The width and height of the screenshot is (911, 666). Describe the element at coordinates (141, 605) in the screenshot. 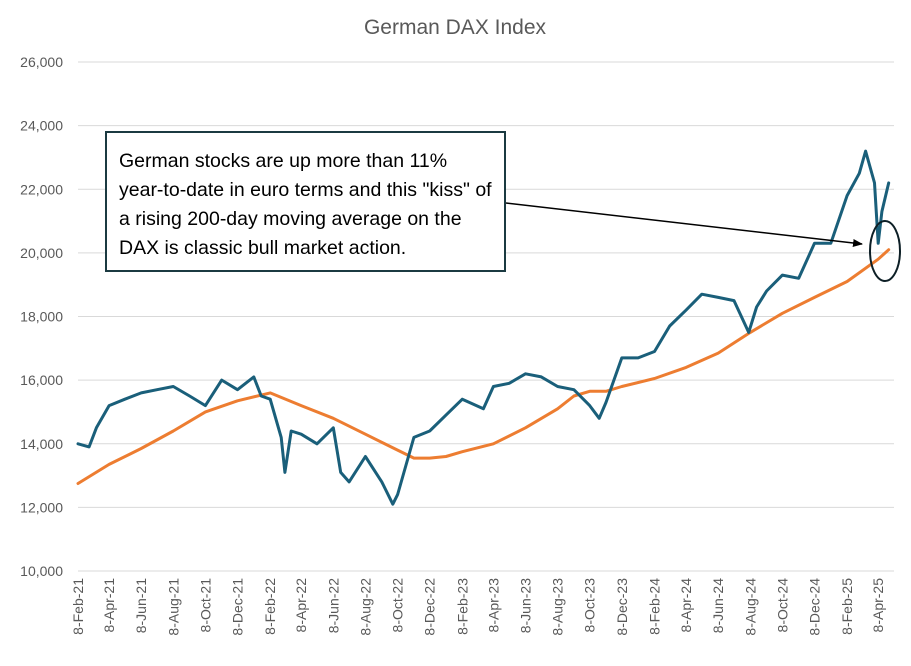

I see `x-tick-label: 8-Jun-21` at that location.